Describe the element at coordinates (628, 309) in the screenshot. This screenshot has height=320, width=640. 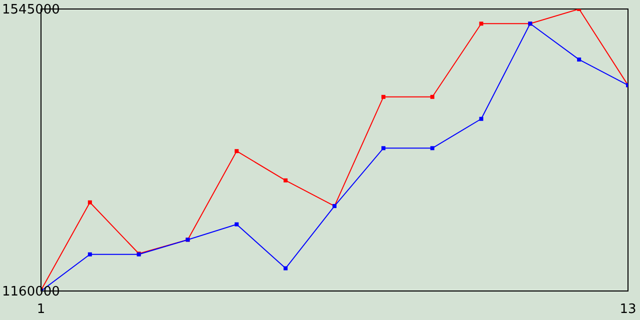
I see `x-tick-label: 13` at that location.